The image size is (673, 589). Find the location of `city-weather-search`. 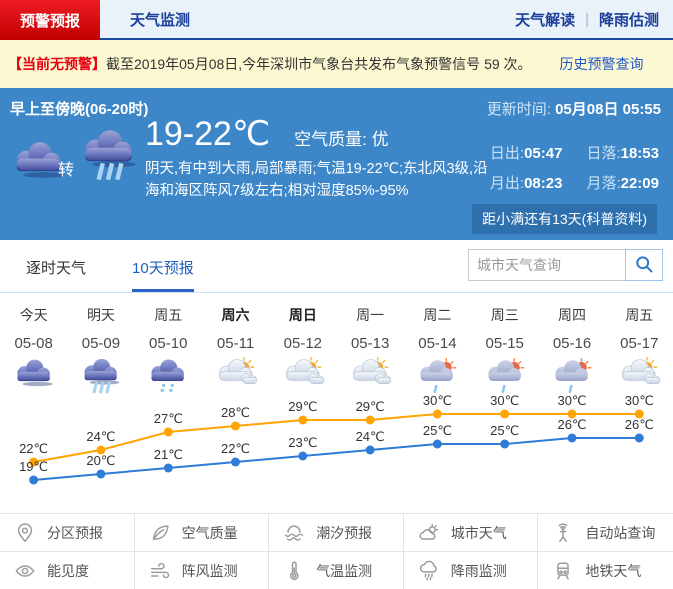

city-weather-search is located at coordinates (565, 265).